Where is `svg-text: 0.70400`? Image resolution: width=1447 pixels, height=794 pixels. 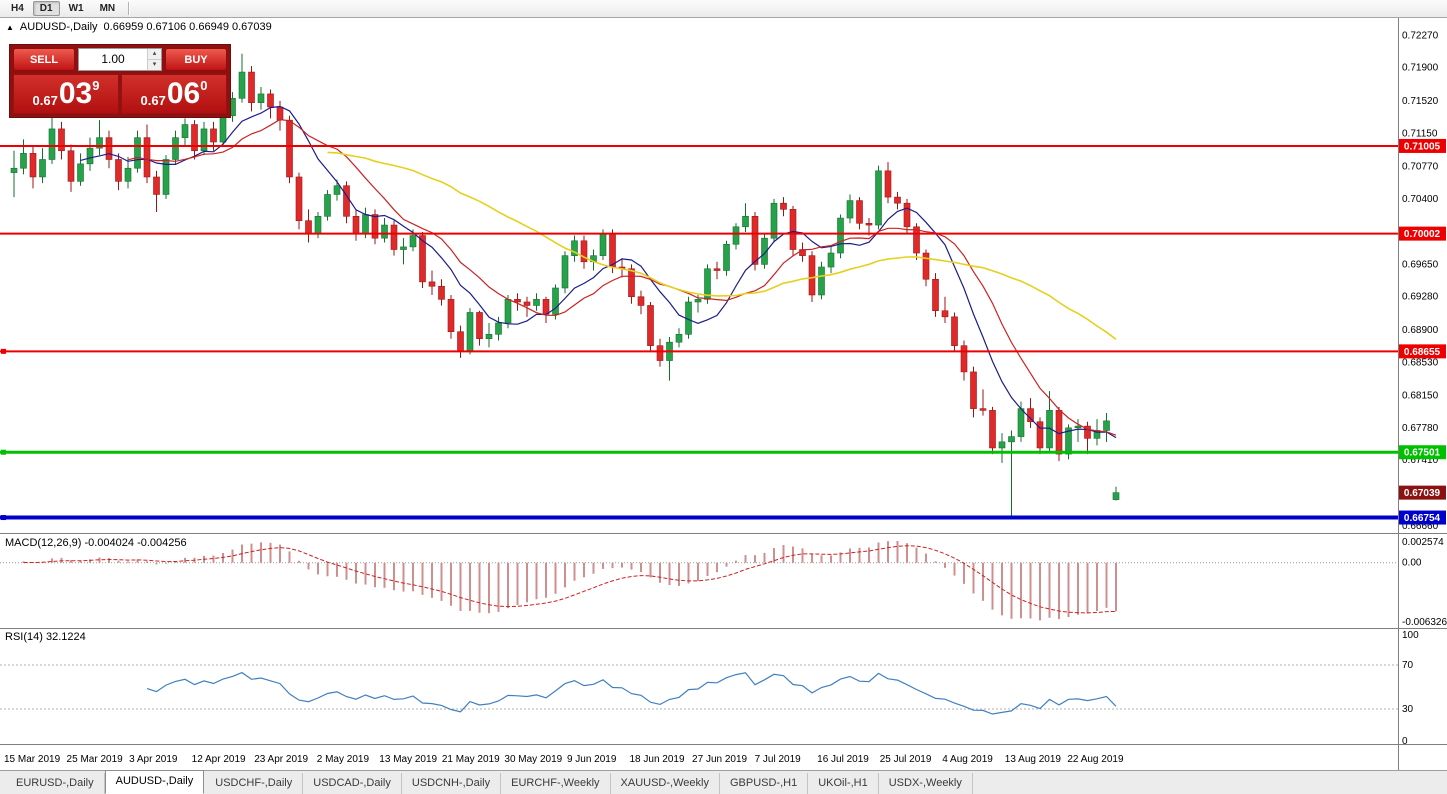
svg-text: 0.70400 is located at coordinates (1420, 199).